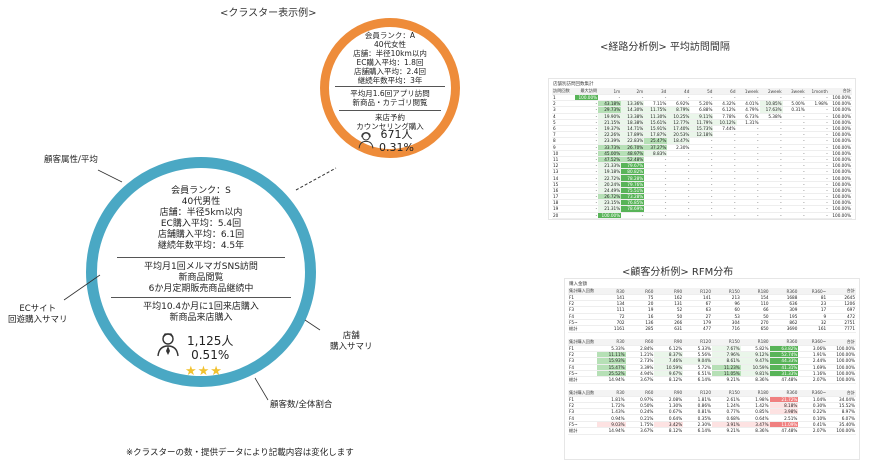  Describe the element at coordinates (725, 122) in the screenshot. I see `table-cell: 10.12%` at that location.